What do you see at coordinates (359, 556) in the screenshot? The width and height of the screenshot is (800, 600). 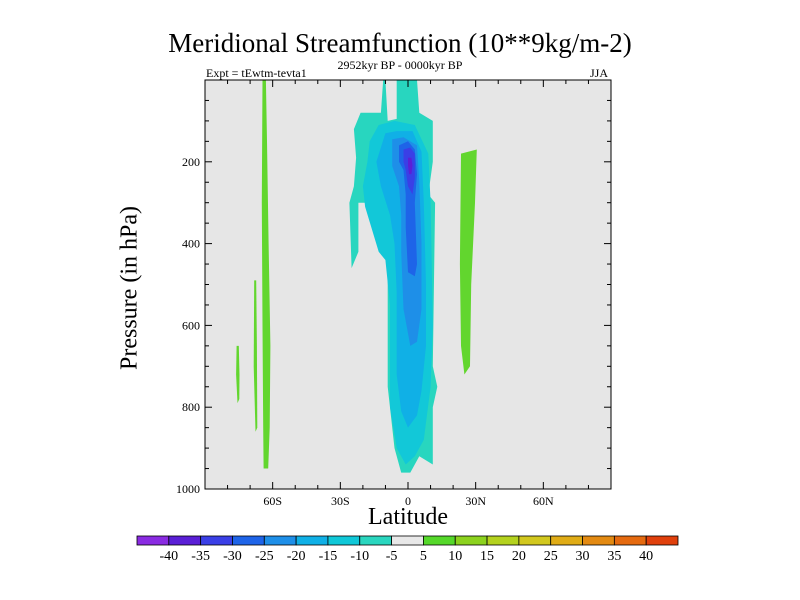 I see `colorbar-label: -10` at bounding box center [359, 556].